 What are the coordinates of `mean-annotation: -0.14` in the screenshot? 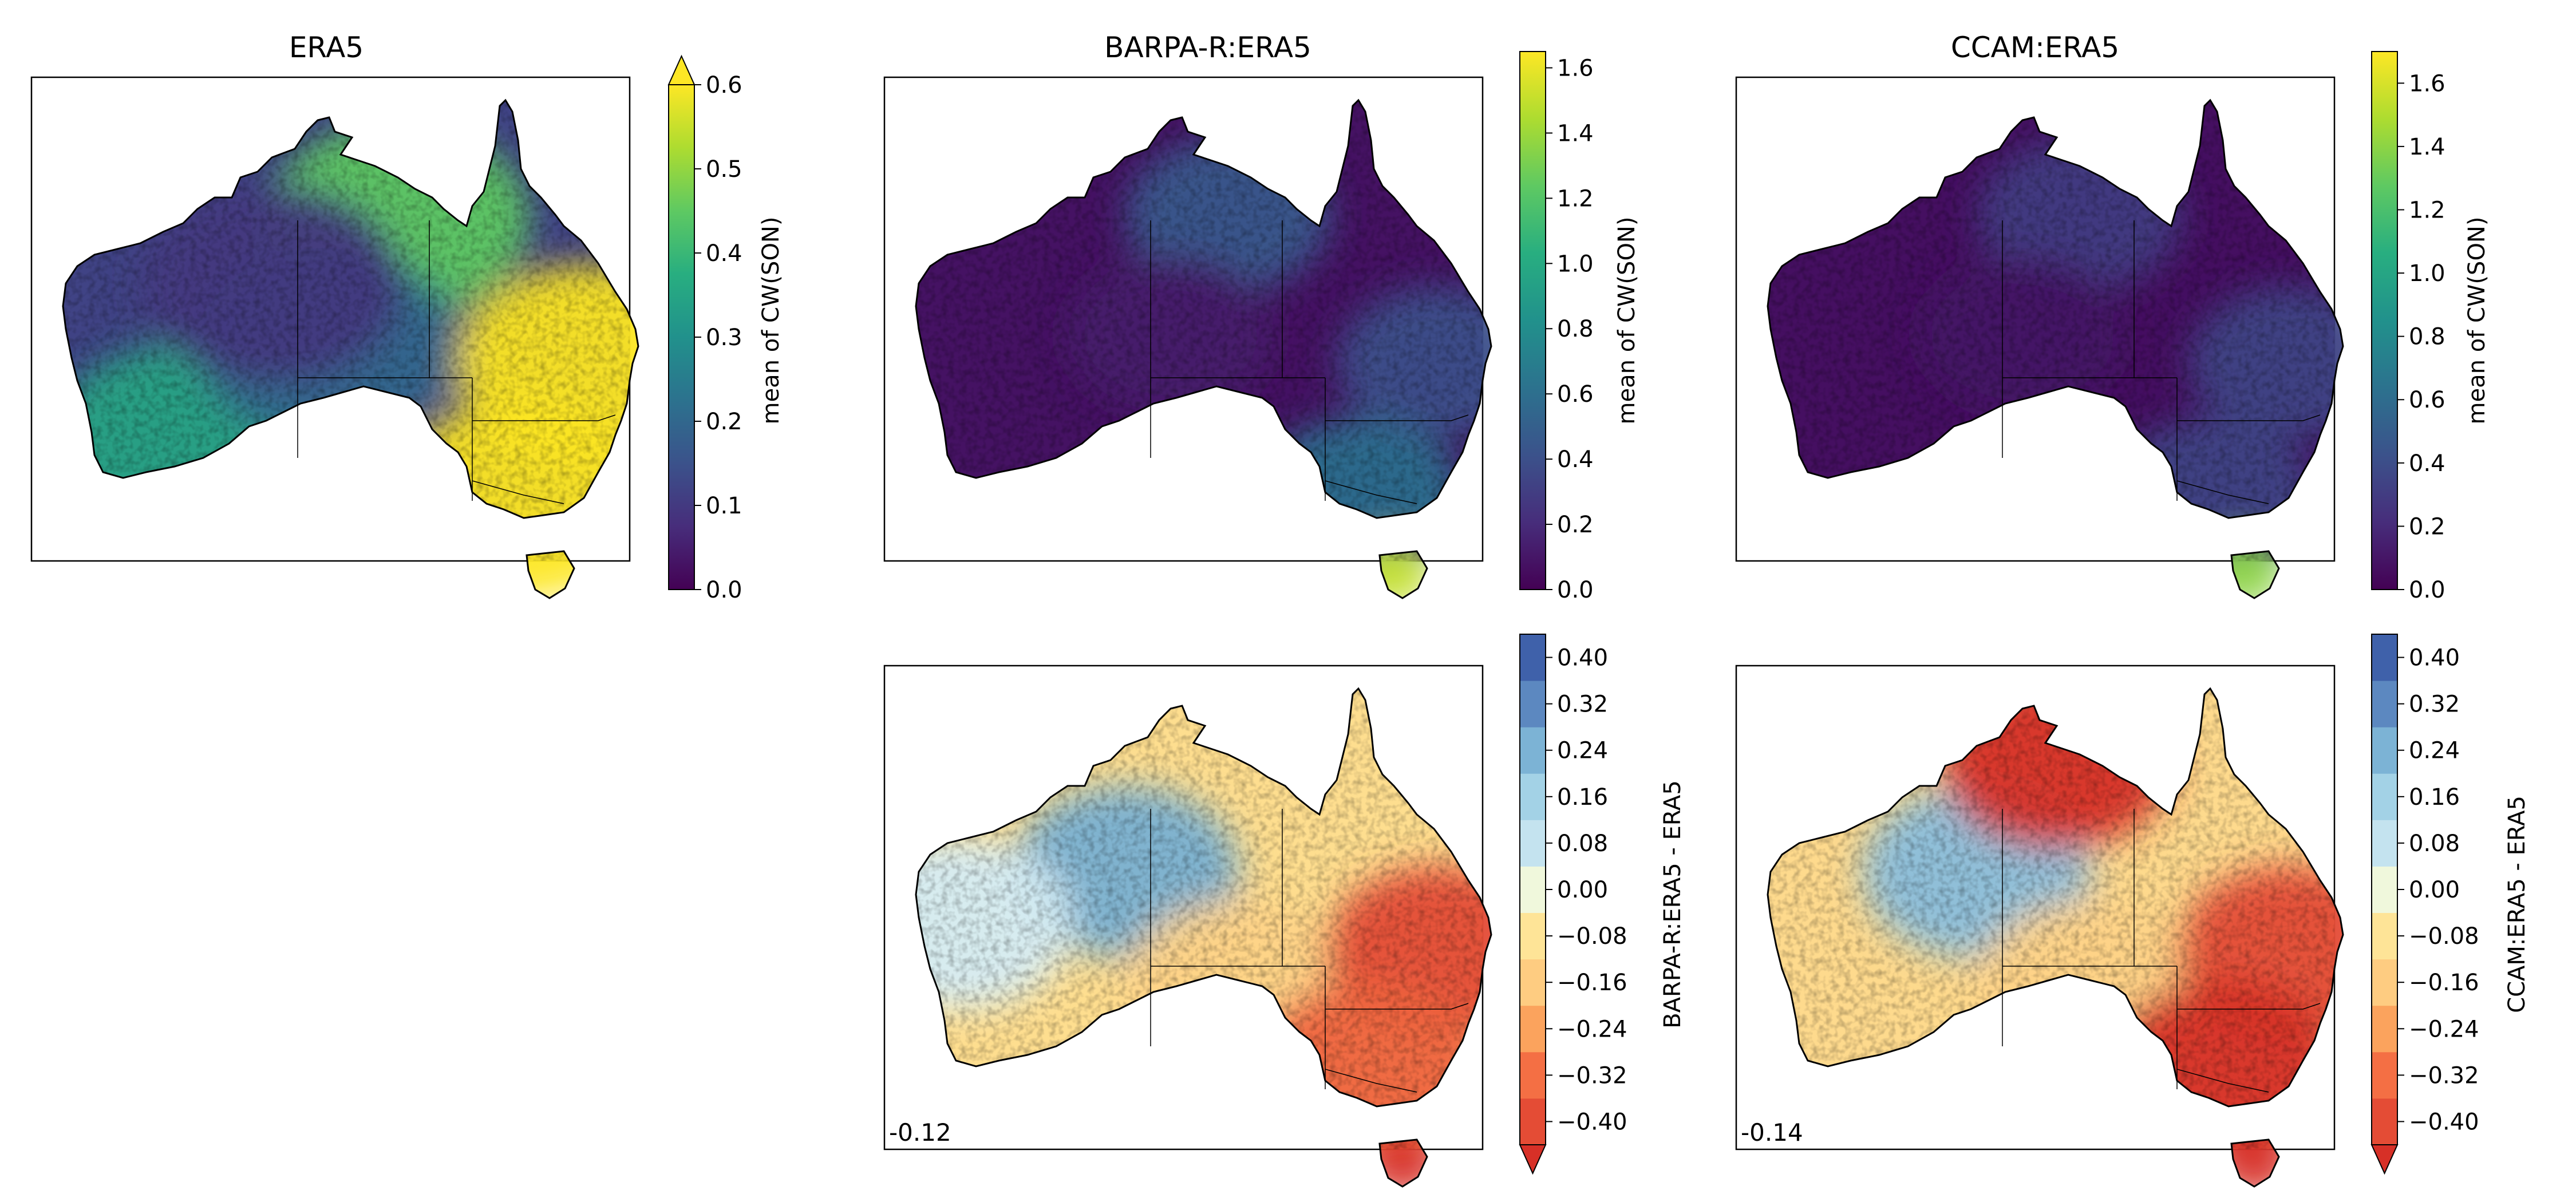 It's located at (1772, 1132).